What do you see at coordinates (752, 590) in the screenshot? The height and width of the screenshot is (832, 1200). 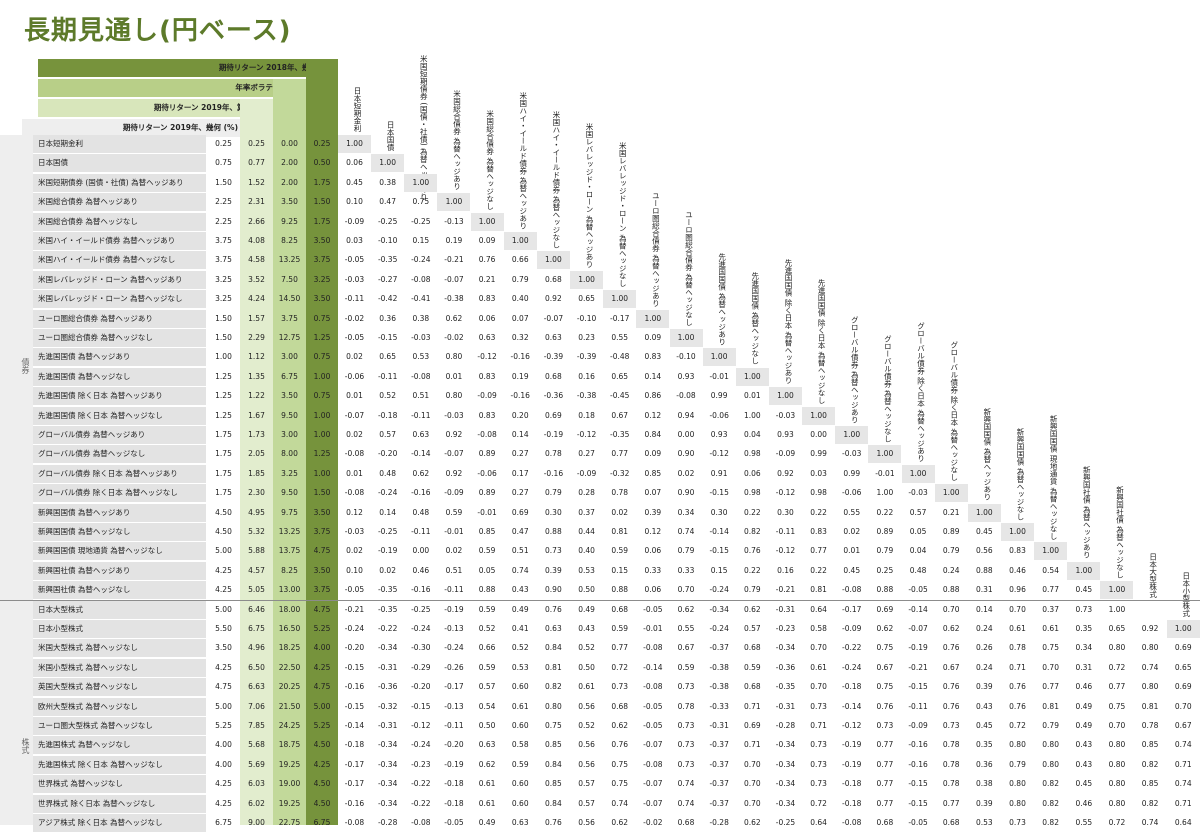 I see `corr-cell: 0.79` at bounding box center [752, 590].